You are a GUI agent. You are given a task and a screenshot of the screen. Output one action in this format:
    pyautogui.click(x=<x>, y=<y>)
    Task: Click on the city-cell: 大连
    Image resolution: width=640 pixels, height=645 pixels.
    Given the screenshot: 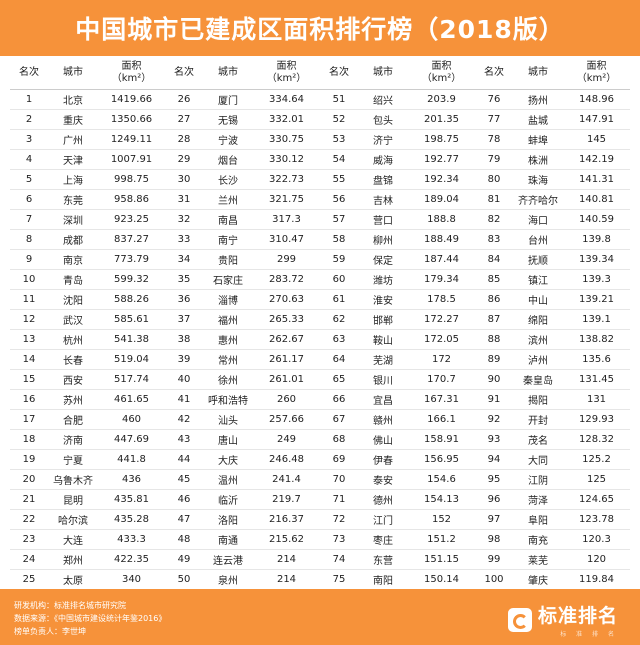 What is the action you would take?
    pyautogui.click(x=73, y=539)
    